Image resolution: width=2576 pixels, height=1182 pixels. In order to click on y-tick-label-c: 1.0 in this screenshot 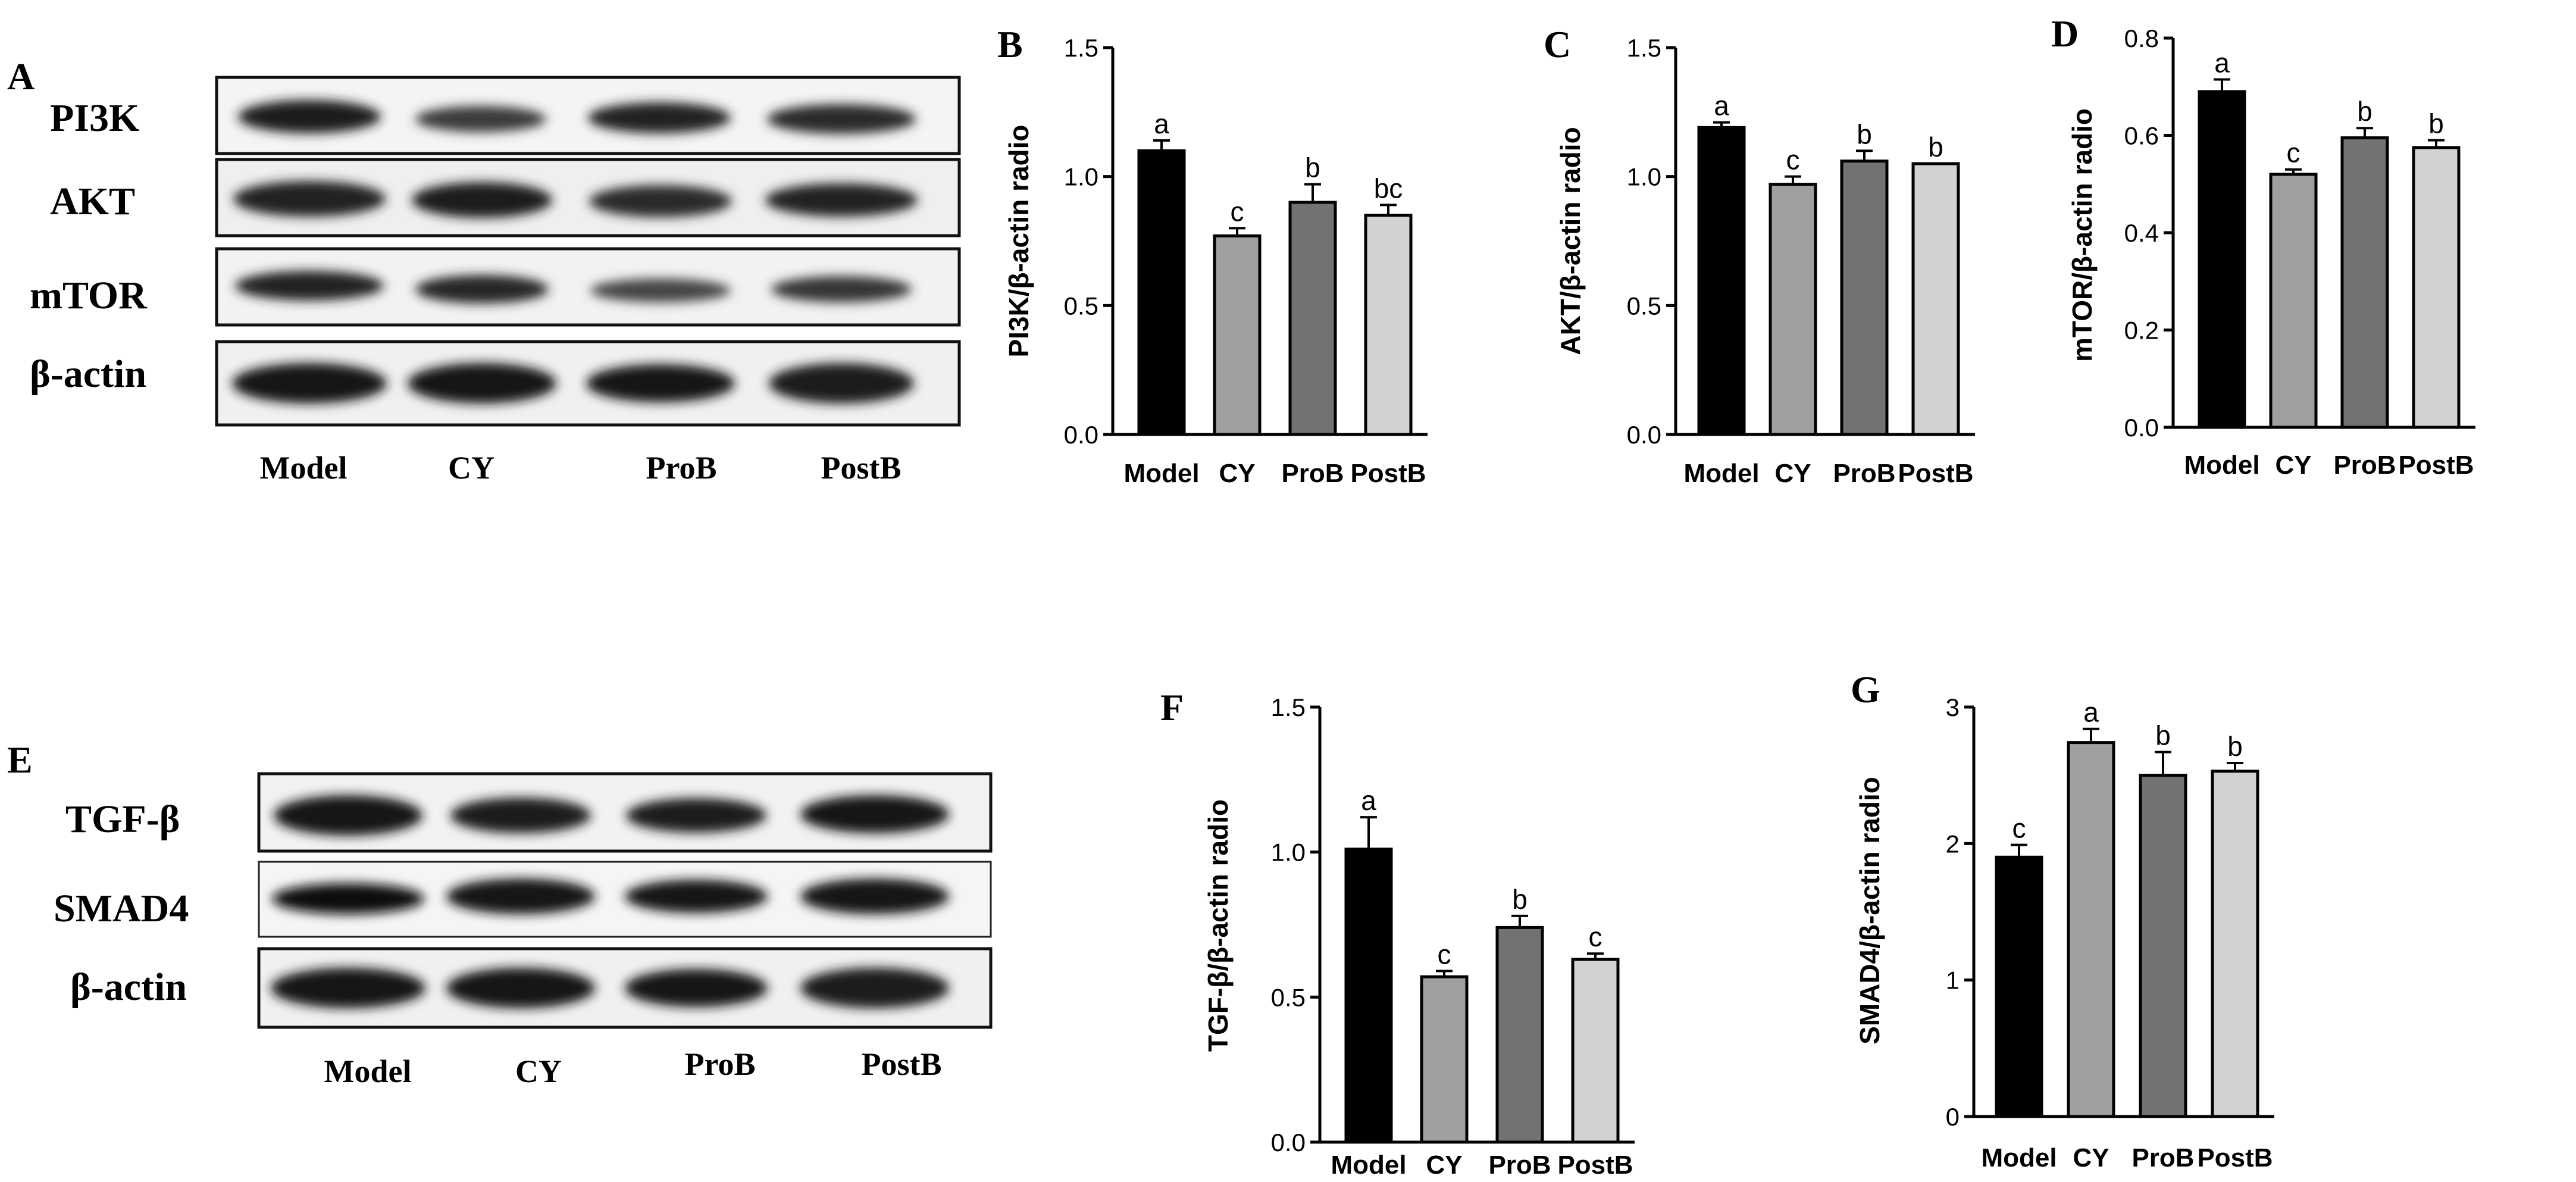, I will do `click(1644, 177)`.